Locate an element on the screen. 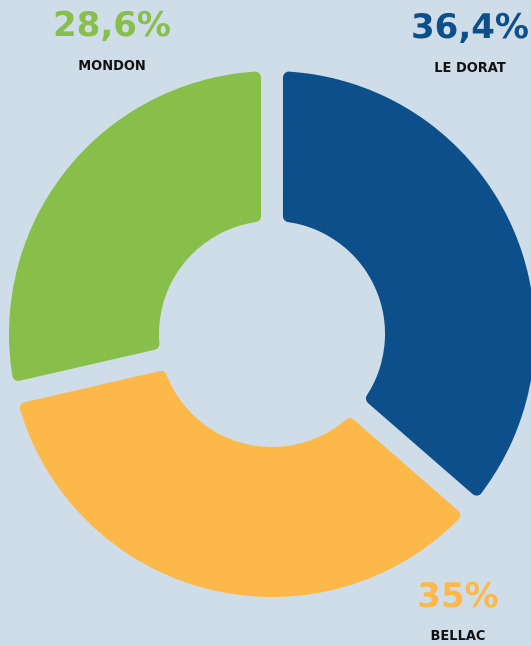  value-label: 35% is located at coordinates (457, 596).